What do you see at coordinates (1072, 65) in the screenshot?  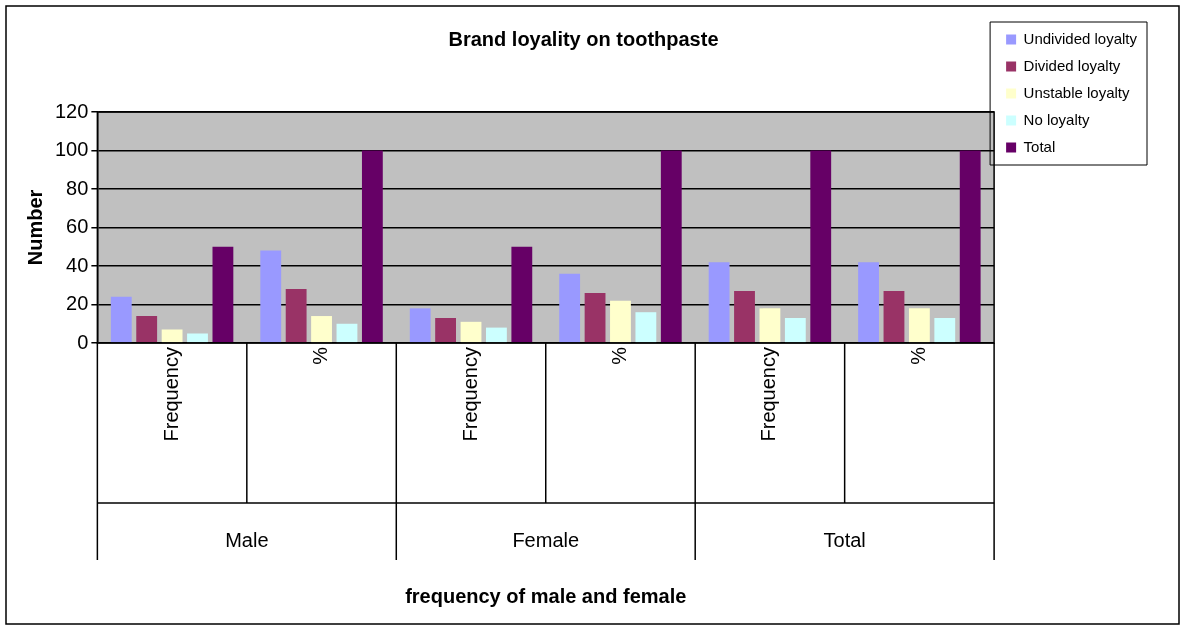 I see `legend-label: Divided loyalty` at bounding box center [1072, 65].